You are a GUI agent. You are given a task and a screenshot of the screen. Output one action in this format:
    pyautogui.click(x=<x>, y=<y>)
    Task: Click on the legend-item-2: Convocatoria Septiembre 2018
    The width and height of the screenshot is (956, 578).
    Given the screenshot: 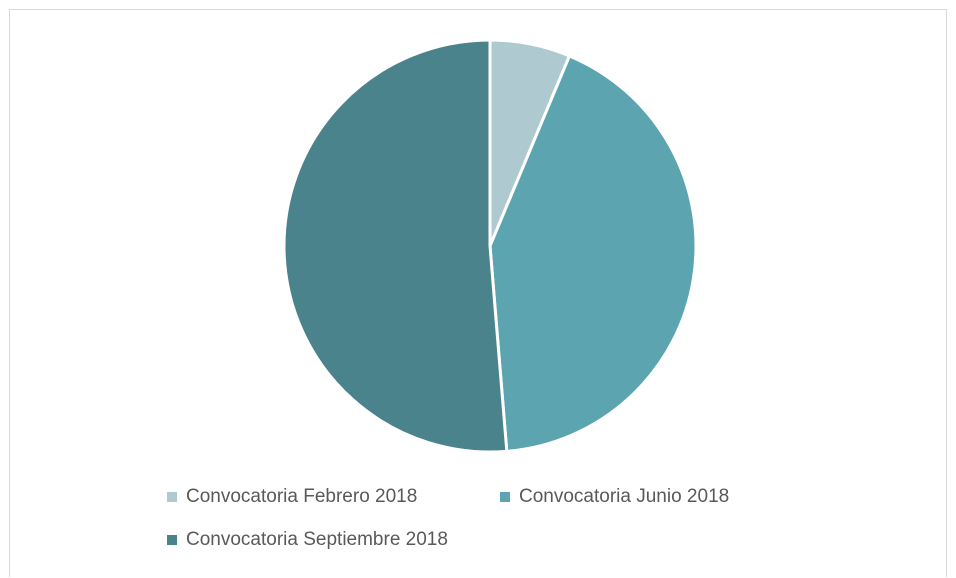 What is the action you would take?
    pyautogui.click(x=307, y=540)
    